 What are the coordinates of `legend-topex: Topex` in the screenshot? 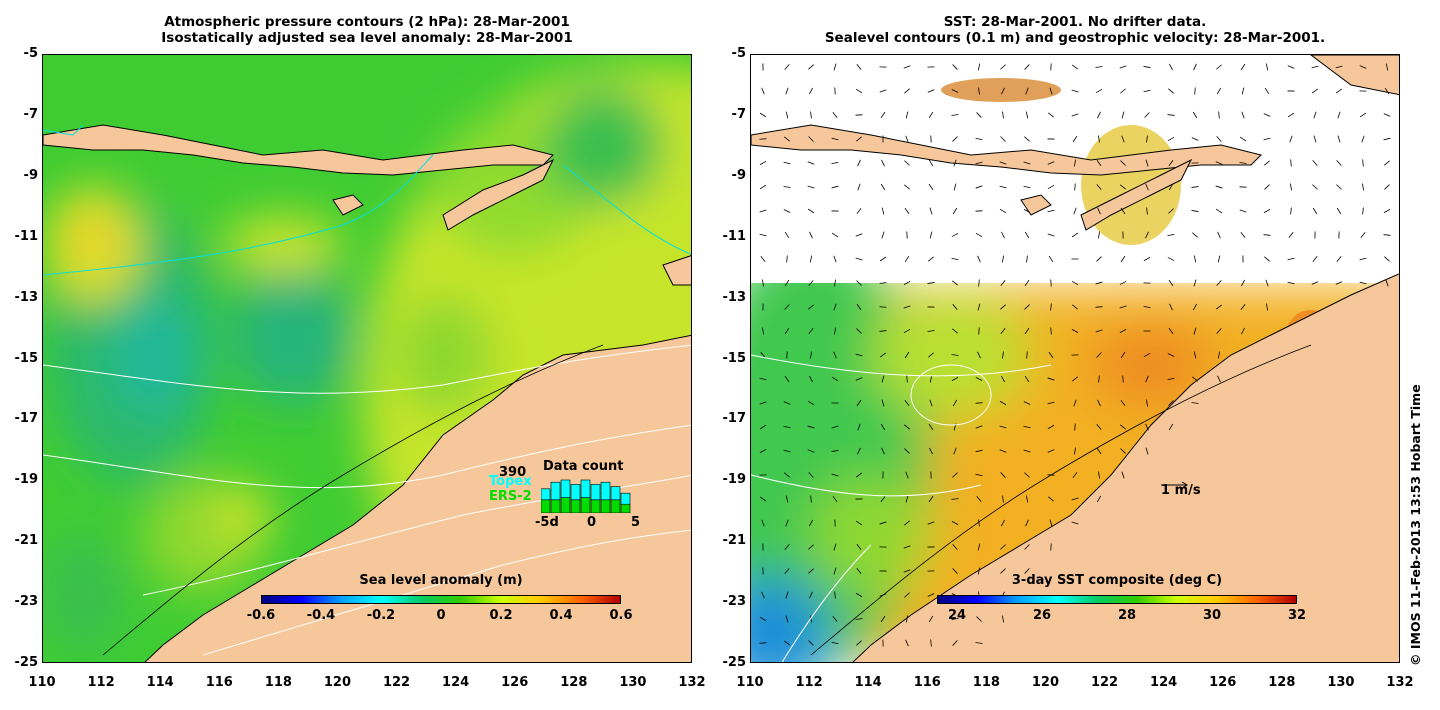 It's located at (510, 481).